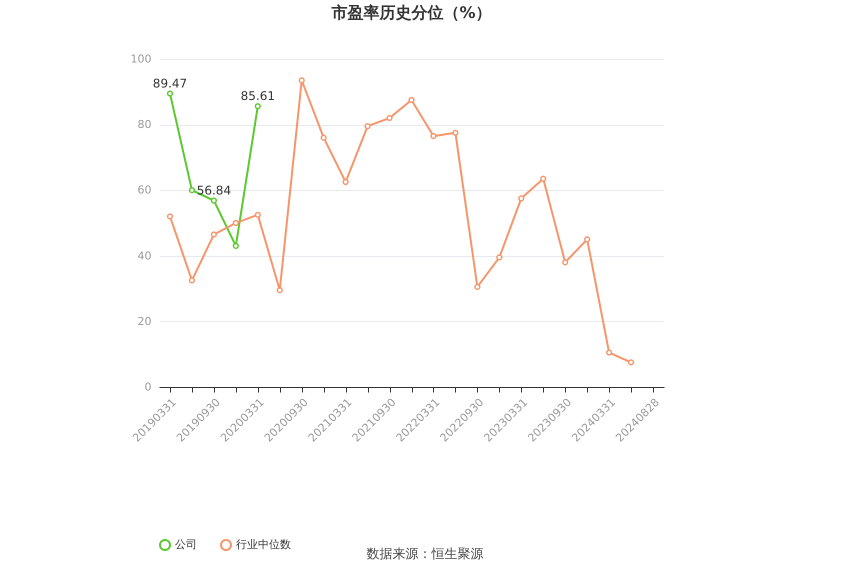 This screenshot has width=850, height=575. What do you see at coordinates (145, 321) in the screenshot?
I see `y-tick-label: 20` at bounding box center [145, 321].